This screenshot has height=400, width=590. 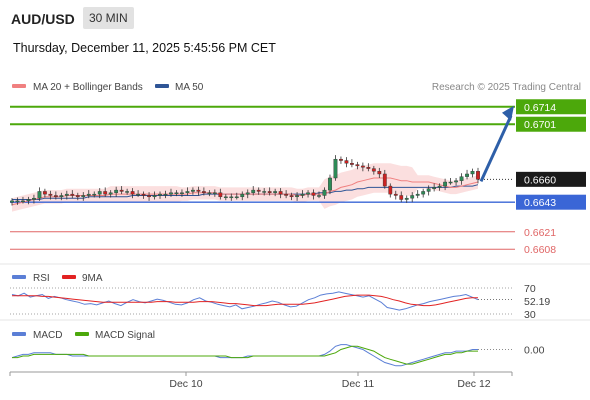 I want to click on ma20-legend-label: MA 20 + Bollinger Bands, so click(x=88, y=87).